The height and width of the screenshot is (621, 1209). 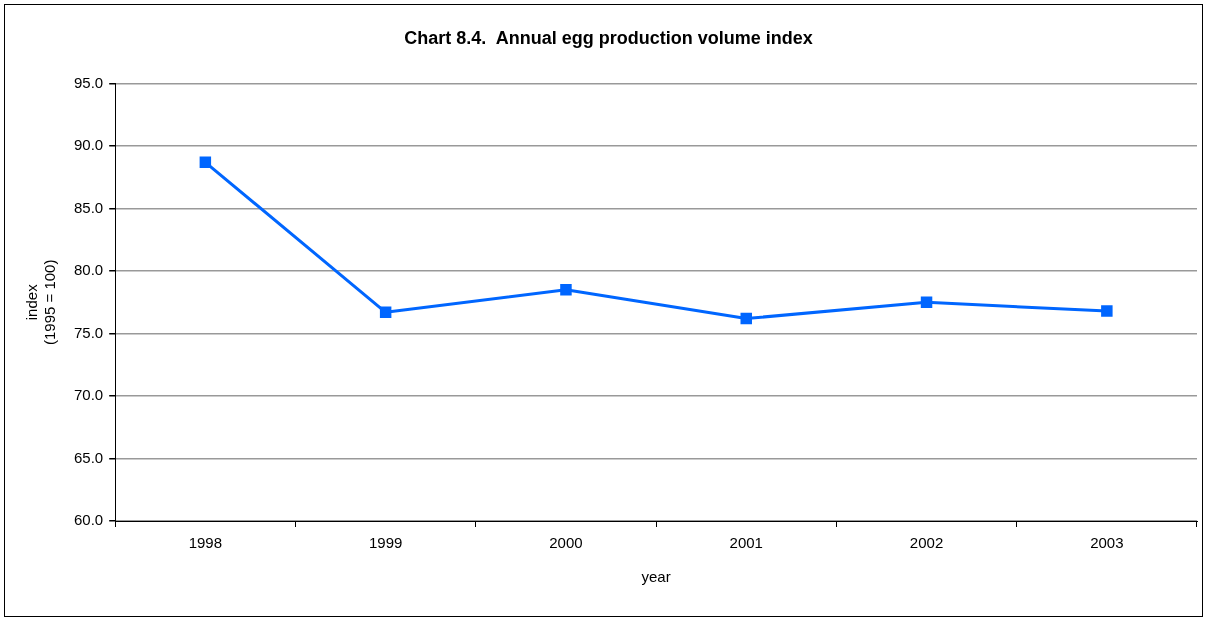 What do you see at coordinates (88, 270) in the screenshot?
I see `y-tick-label: 80.0` at bounding box center [88, 270].